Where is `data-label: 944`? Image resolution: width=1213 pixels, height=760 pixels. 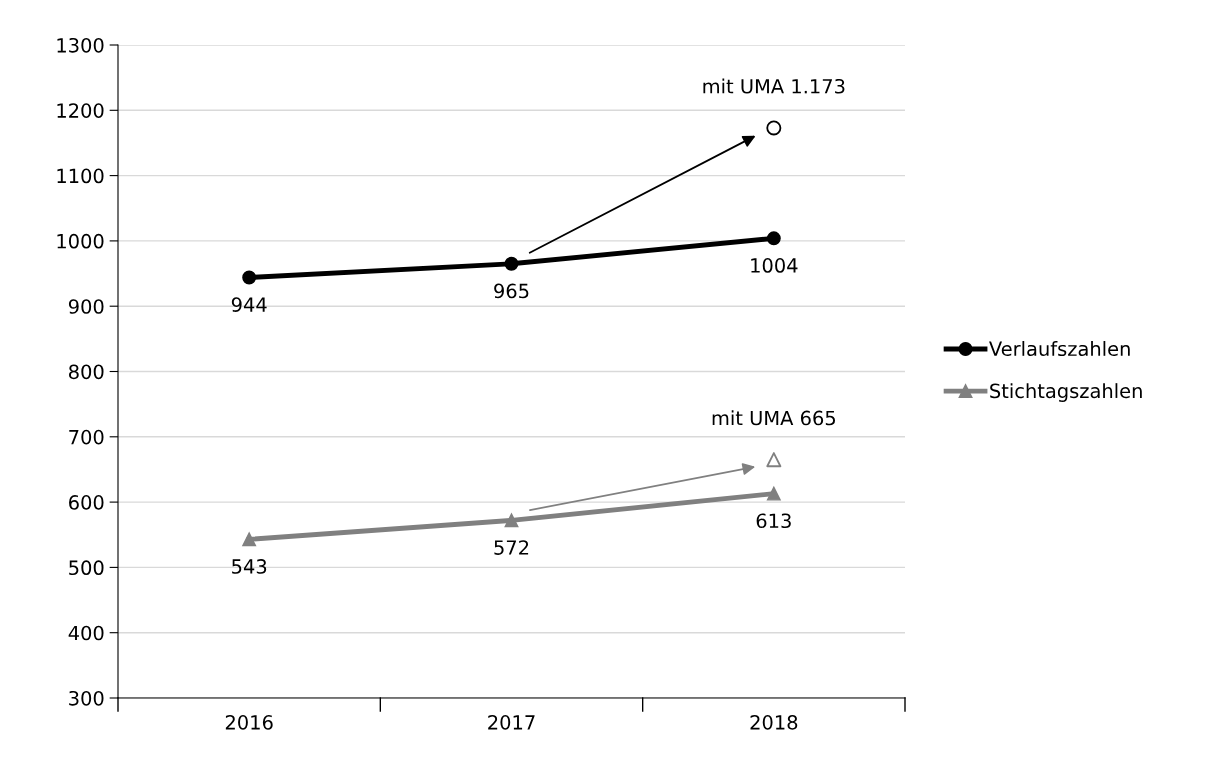
data-label: 944 is located at coordinates (249, 304).